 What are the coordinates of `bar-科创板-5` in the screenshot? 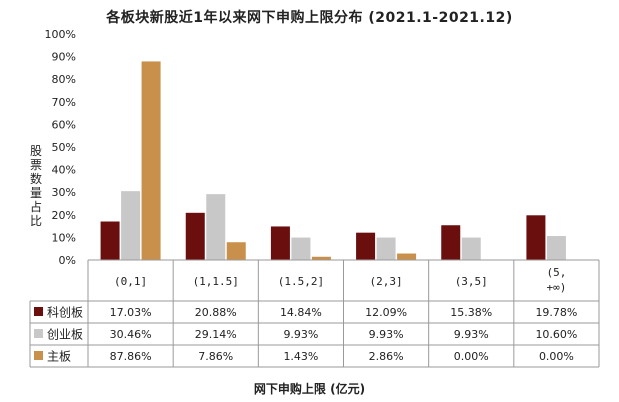 It's located at (536, 237).